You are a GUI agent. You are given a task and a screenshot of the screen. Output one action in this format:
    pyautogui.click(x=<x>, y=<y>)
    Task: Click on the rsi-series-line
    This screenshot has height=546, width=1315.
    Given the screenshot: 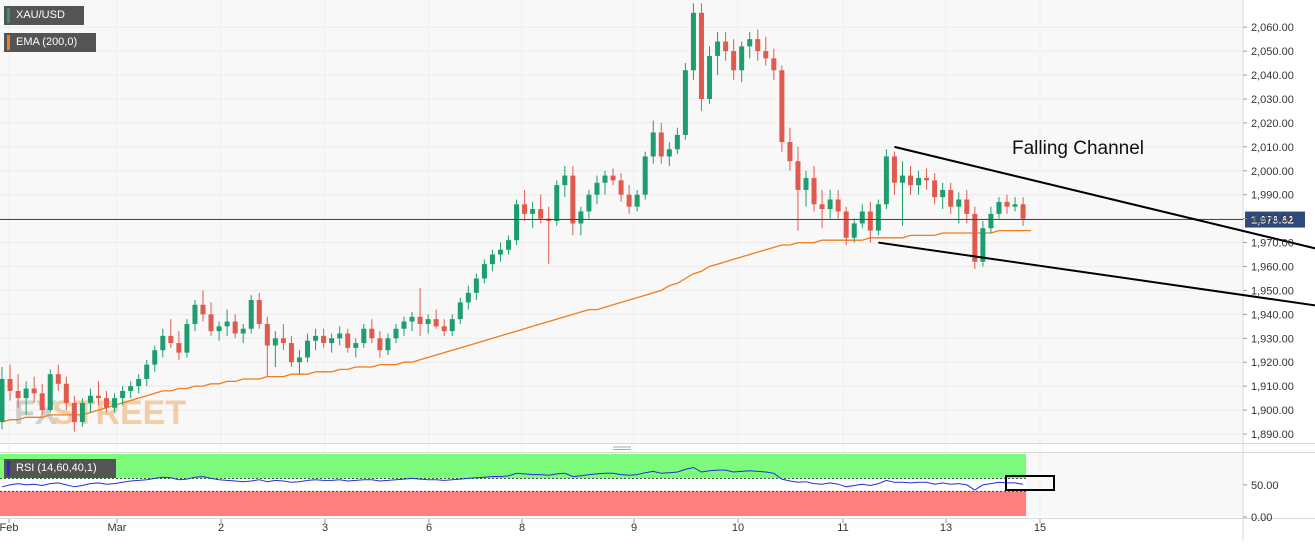 What is the action you would take?
    pyautogui.click(x=512, y=478)
    